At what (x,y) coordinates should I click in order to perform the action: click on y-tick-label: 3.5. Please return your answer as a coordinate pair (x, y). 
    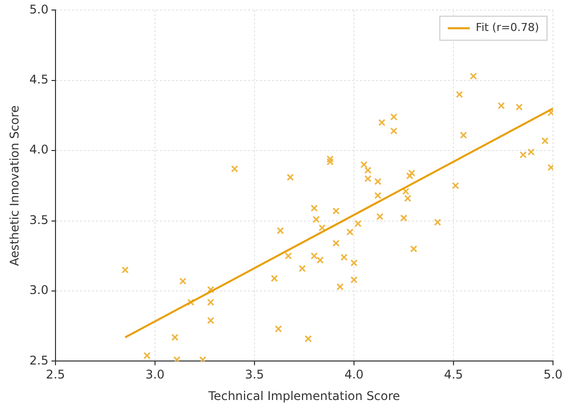
    Looking at the image, I should click on (38, 219).